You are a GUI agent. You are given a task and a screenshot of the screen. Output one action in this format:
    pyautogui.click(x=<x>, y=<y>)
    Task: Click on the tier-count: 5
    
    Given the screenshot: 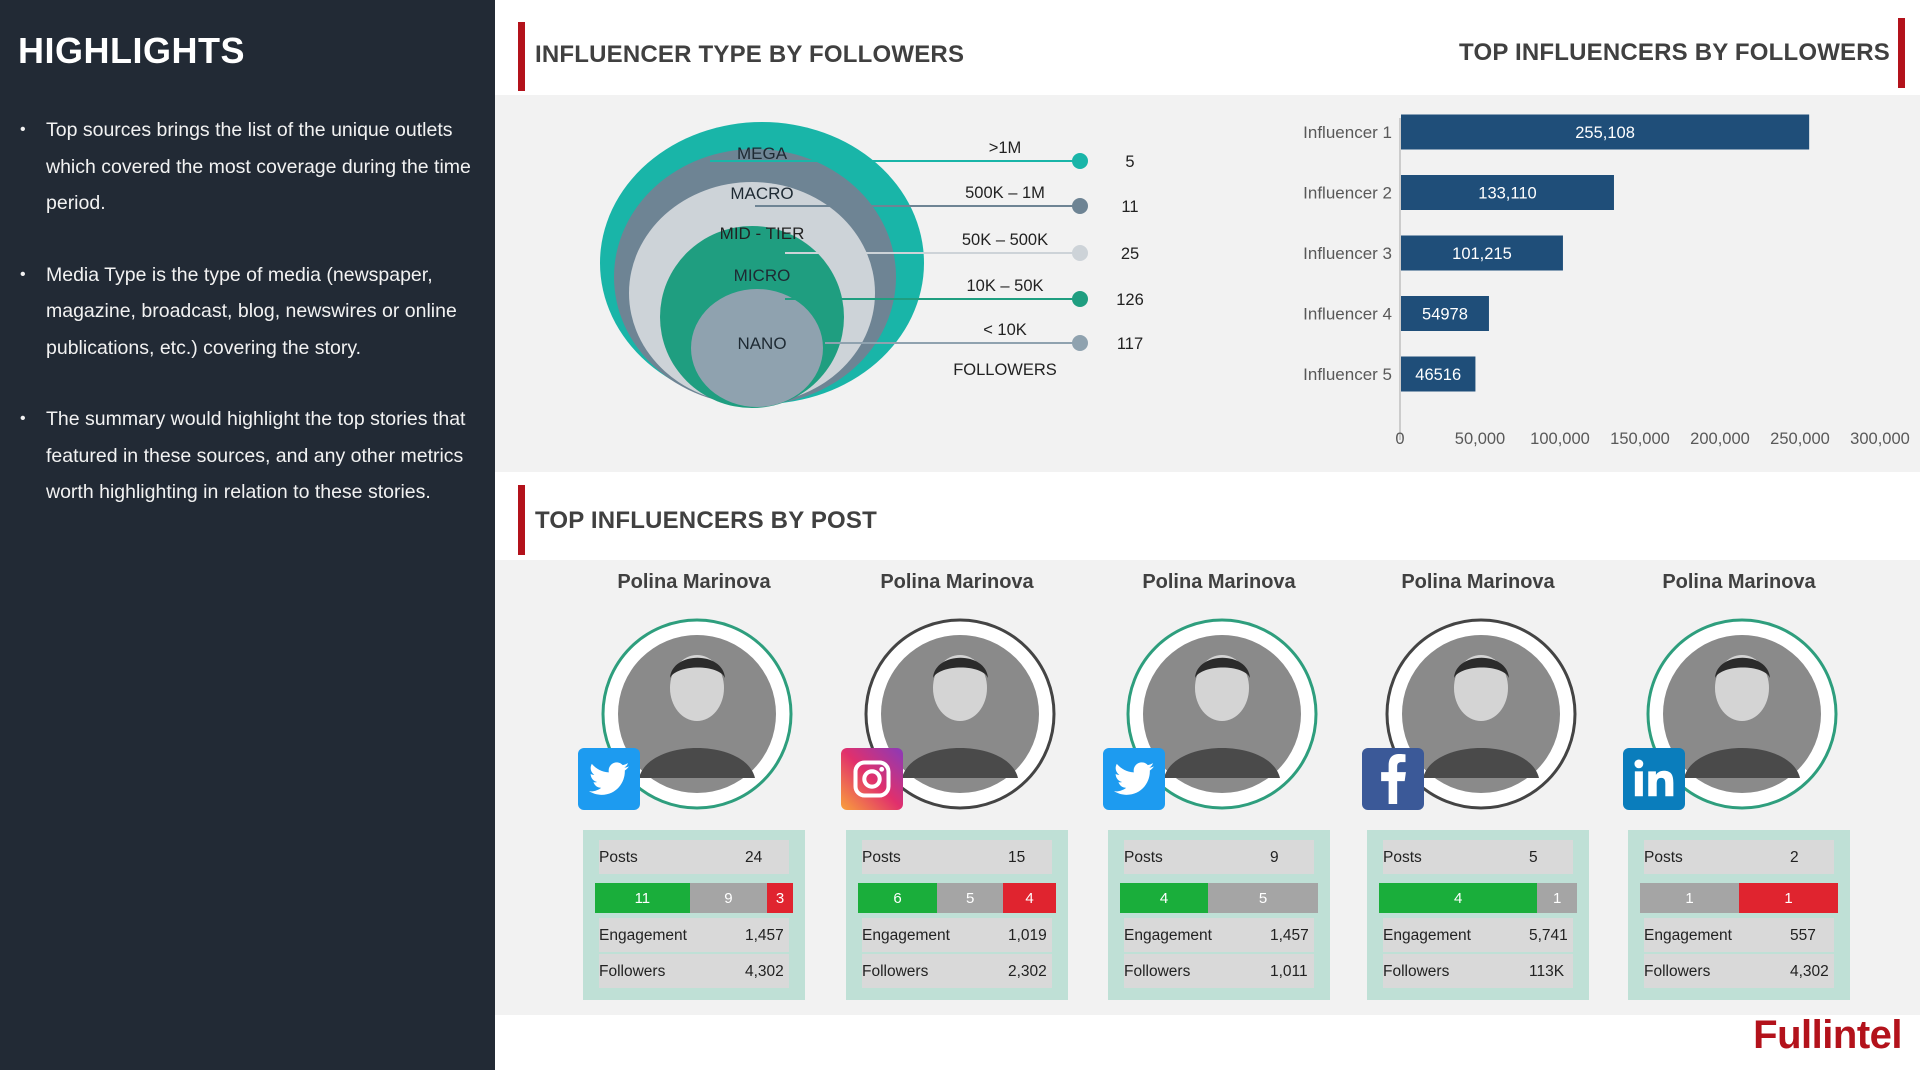 What is the action you would take?
    pyautogui.click(x=1129, y=162)
    